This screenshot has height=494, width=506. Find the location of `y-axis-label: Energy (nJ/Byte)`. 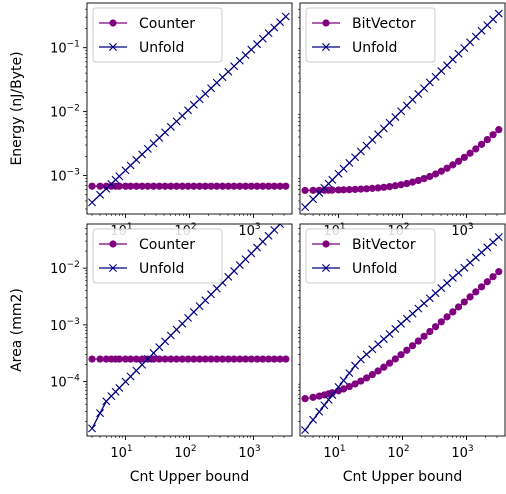

y-axis-label: Energy (nJ/Byte) is located at coordinates (17, 108).